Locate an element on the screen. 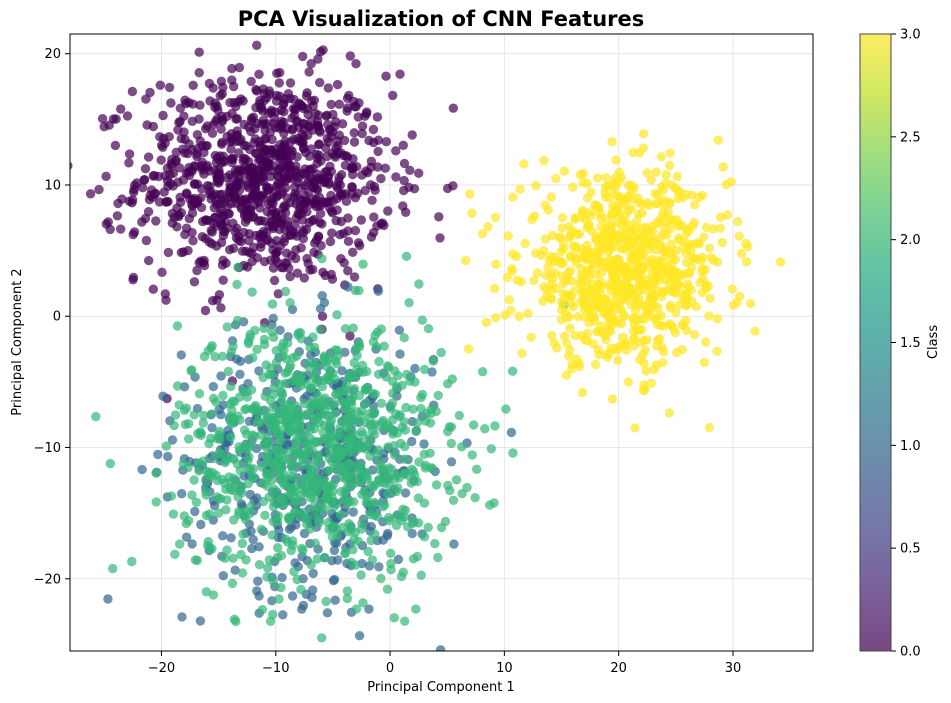 The width and height of the screenshot is (951, 703). x-tick-label: 0 is located at coordinates (390, 668).